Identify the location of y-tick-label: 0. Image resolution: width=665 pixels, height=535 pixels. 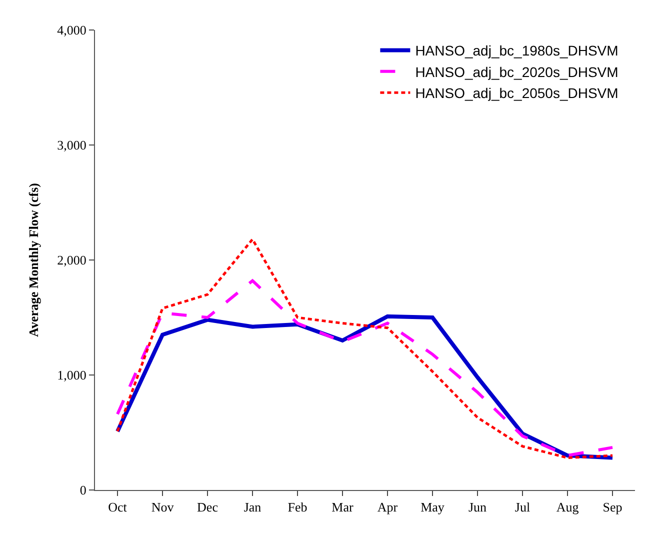
(83, 490).